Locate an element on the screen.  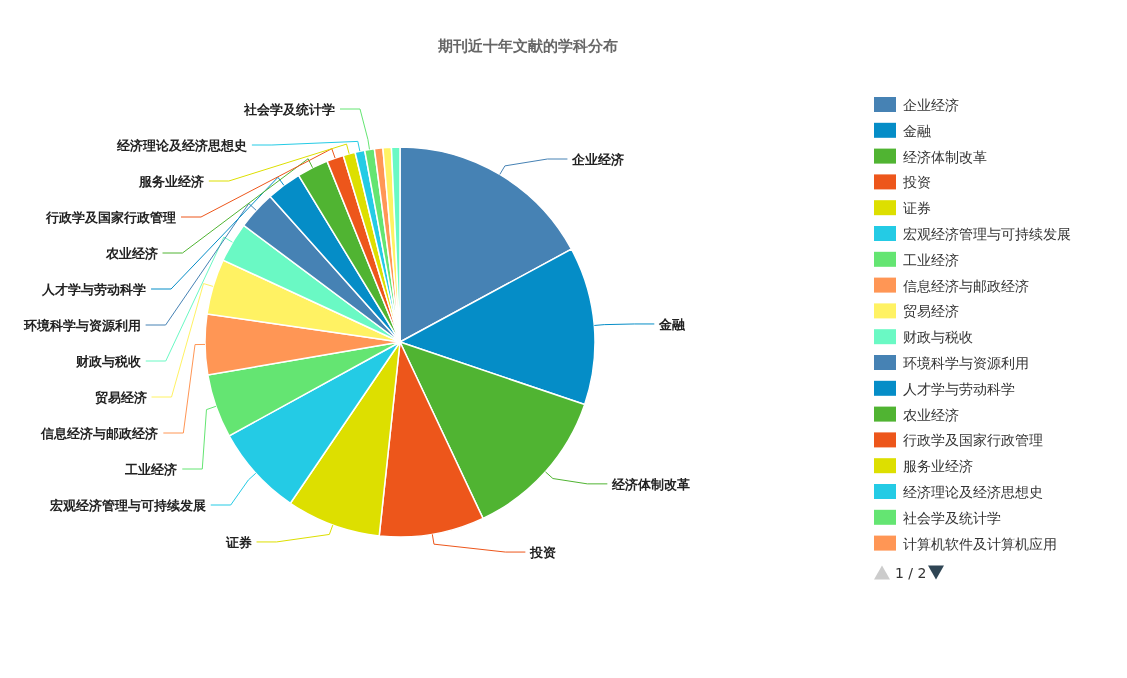
legend-label: 投资 is located at coordinates (916, 182).